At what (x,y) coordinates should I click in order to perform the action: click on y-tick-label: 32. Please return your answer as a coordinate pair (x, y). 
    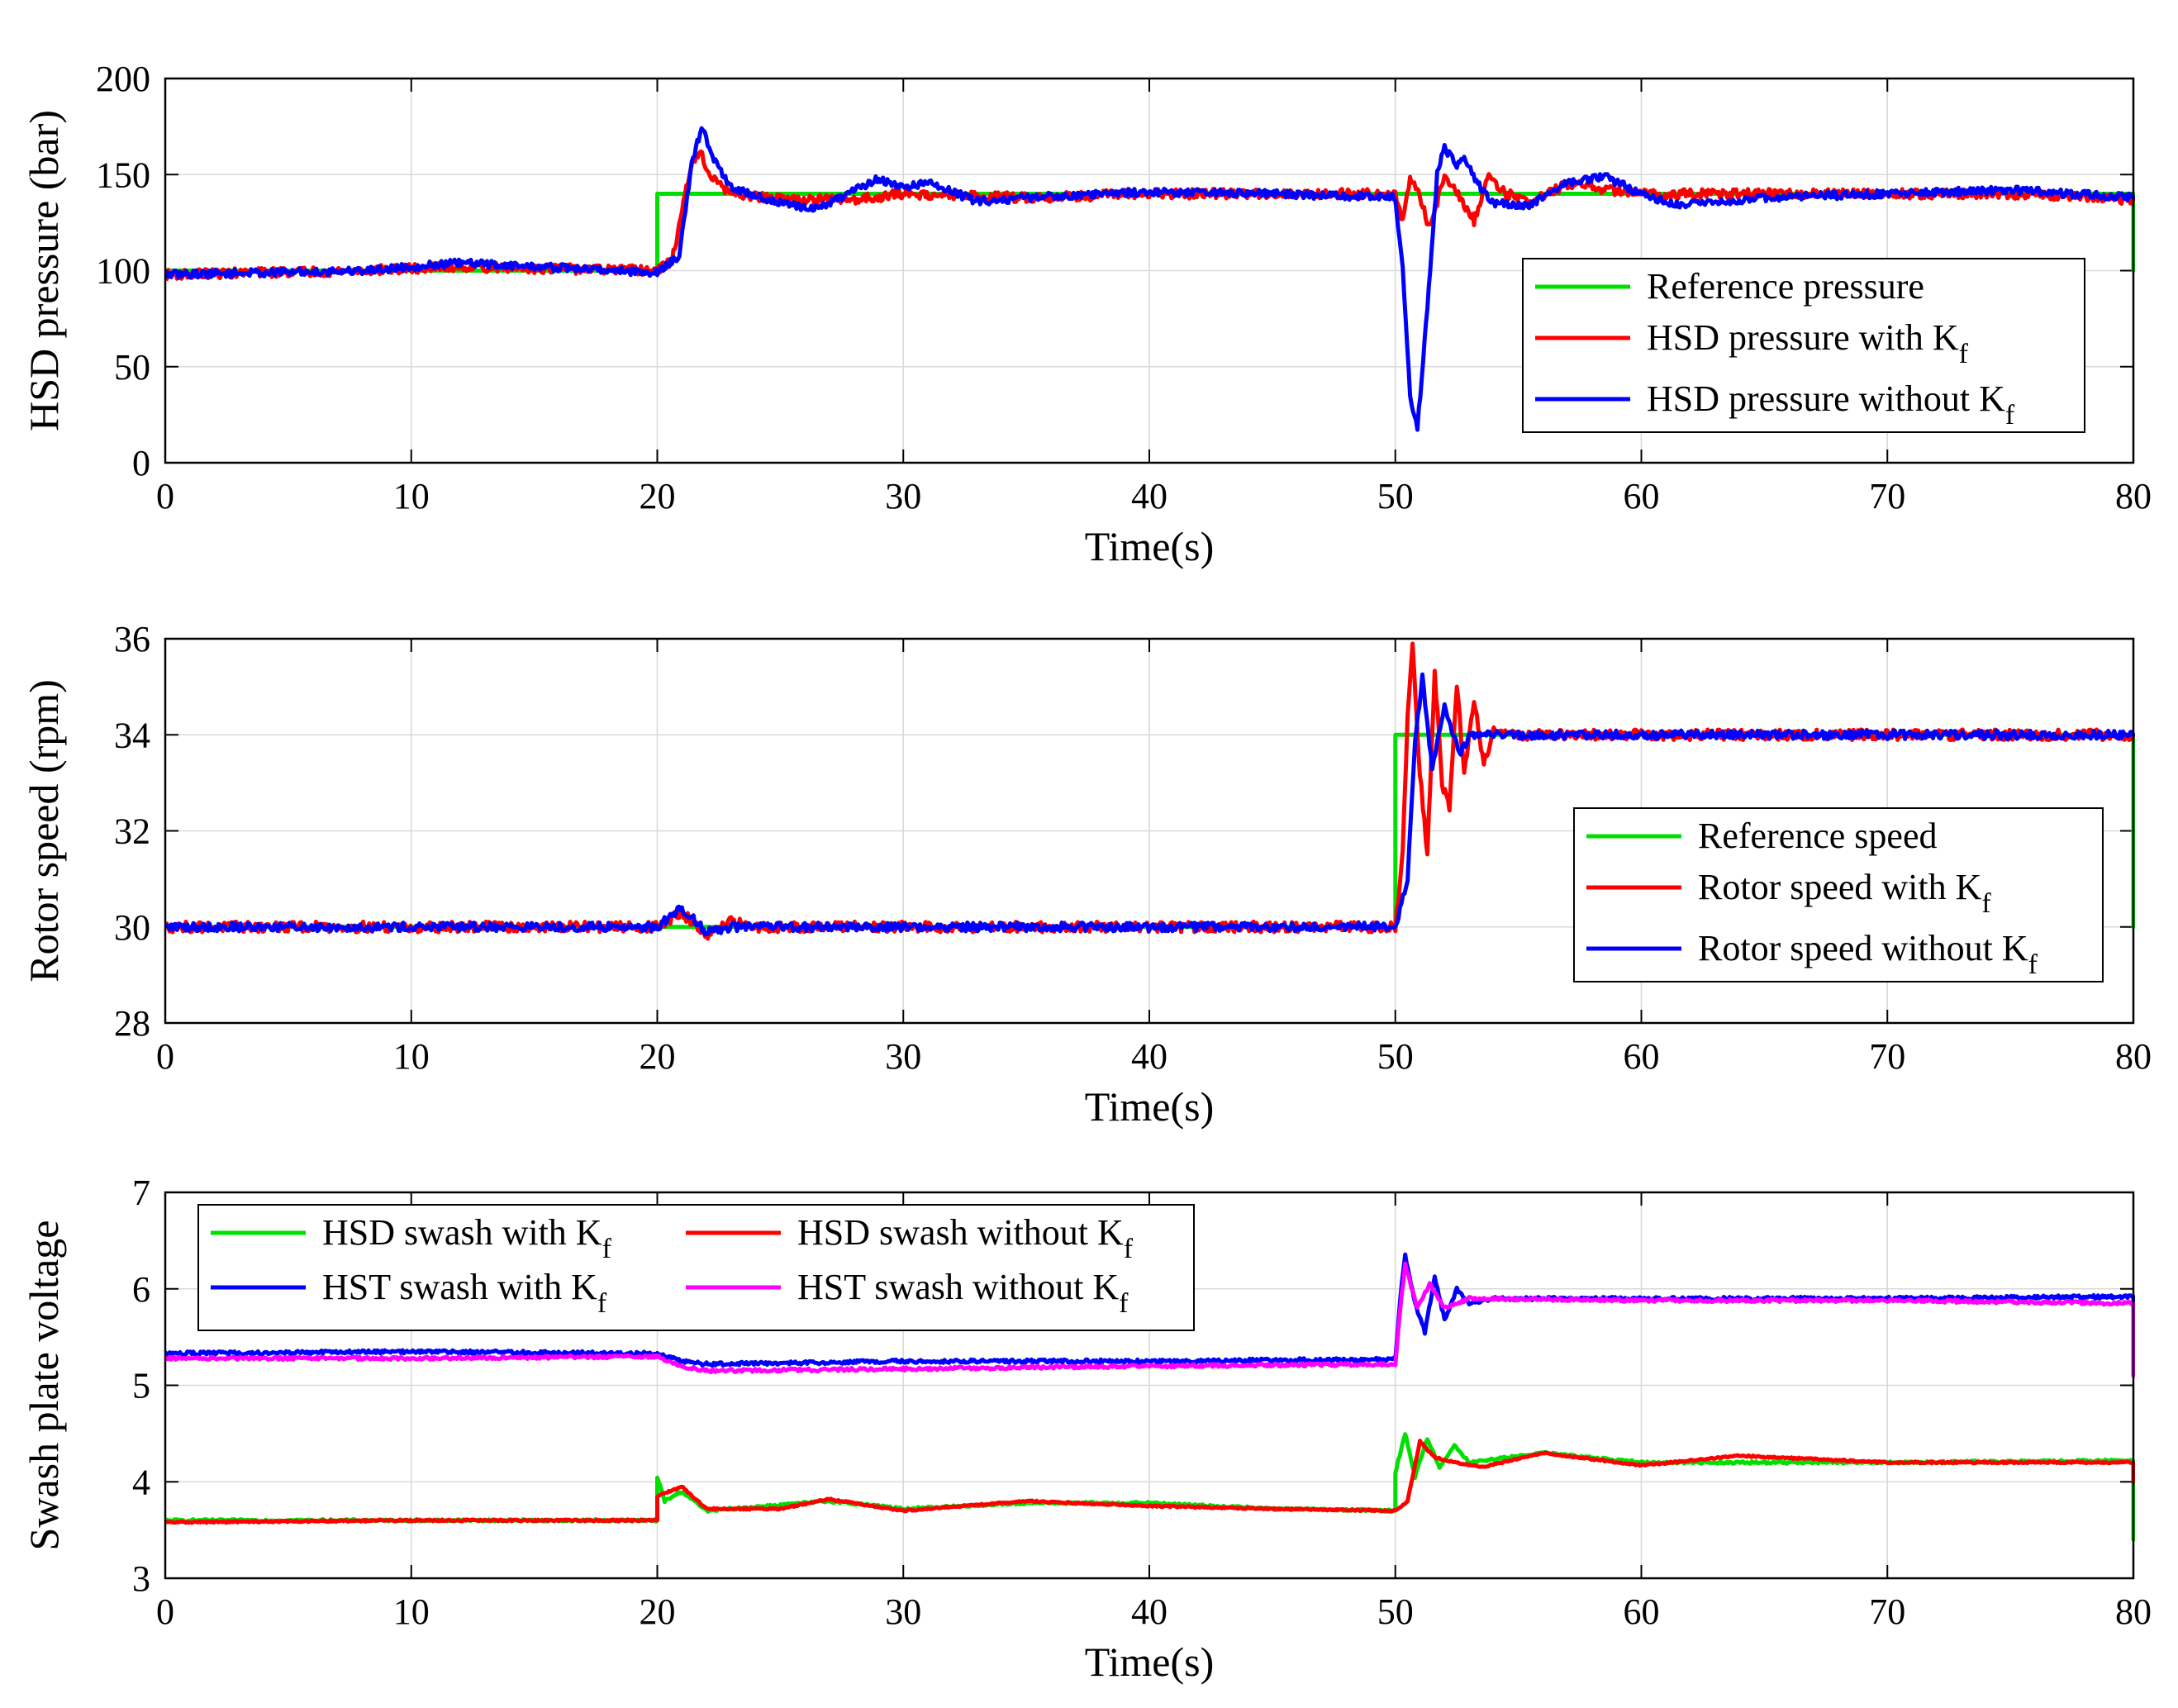
    Looking at the image, I should click on (132, 831).